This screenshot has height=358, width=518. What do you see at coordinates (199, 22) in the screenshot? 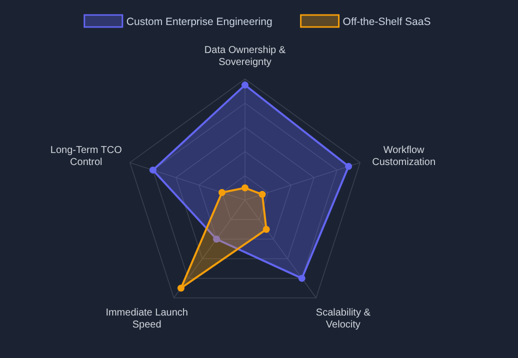
I see `legend-label: Custom Enterprise Engineering` at bounding box center [199, 22].